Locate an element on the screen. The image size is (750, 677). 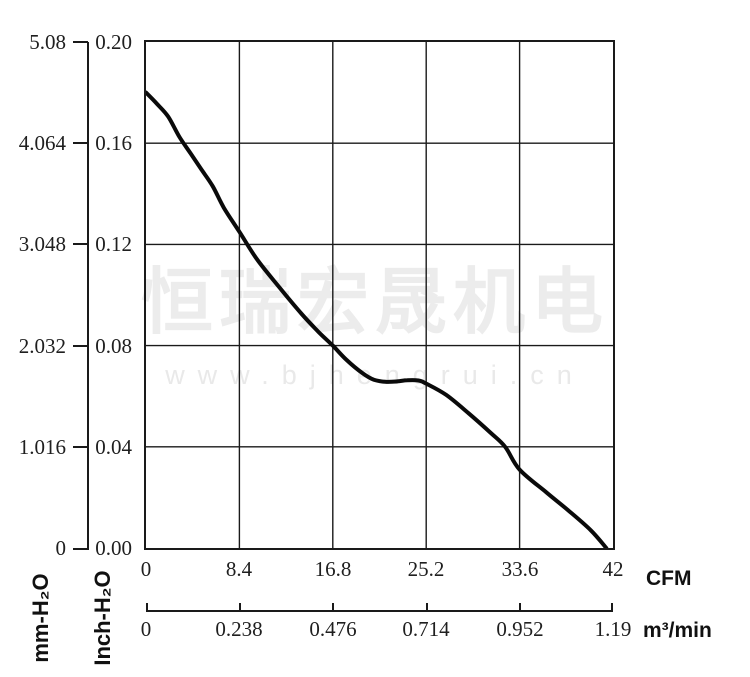
mm-h2o-axis-title: mm-H₂O is located at coordinates (40, 618).